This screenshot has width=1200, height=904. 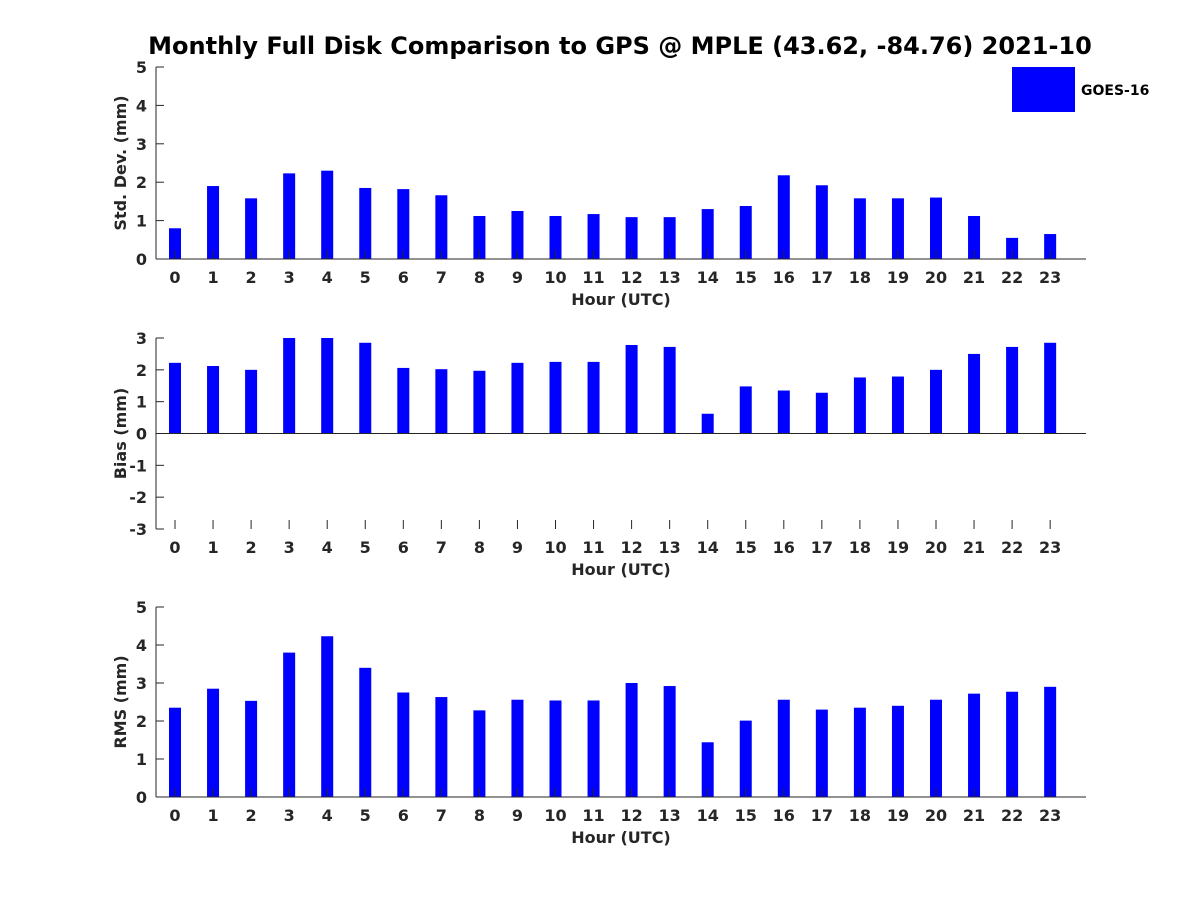 What do you see at coordinates (441, 277) in the screenshot?
I see `x-tick-label: 7` at bounding box center [441, 277].